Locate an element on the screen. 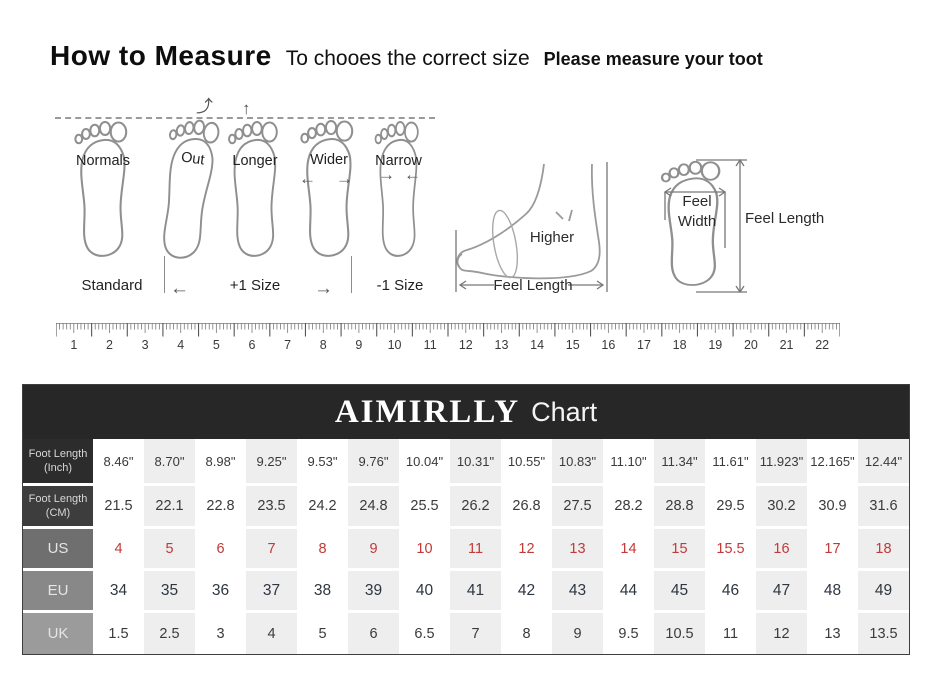  size-cell-foot-length-cm: 30.2 is located at coordinates (781, 506).